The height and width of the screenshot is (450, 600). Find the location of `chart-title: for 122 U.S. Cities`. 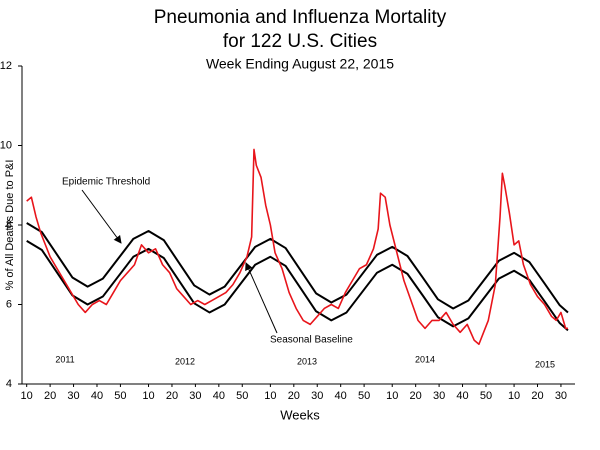

chart-title: for 122 U.S. Cities is located at coordinates (300, 41).